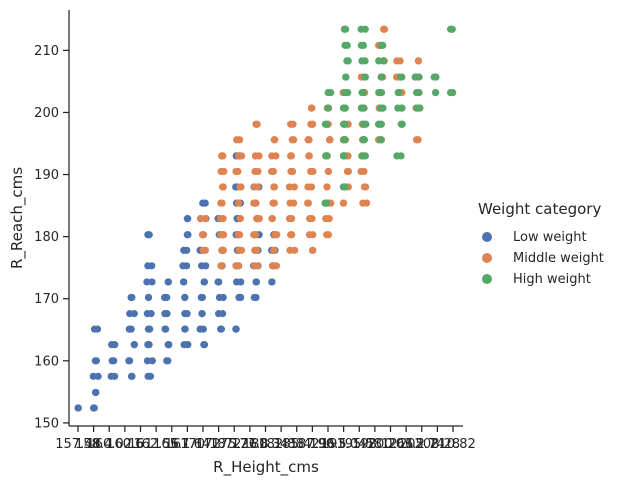 The height and width of the screenshot is (484, 619). What do you see at coordinates (438, 444) in the screenshot?
I see `x-tick-label: 208.28` at bounding box center [438, 444].